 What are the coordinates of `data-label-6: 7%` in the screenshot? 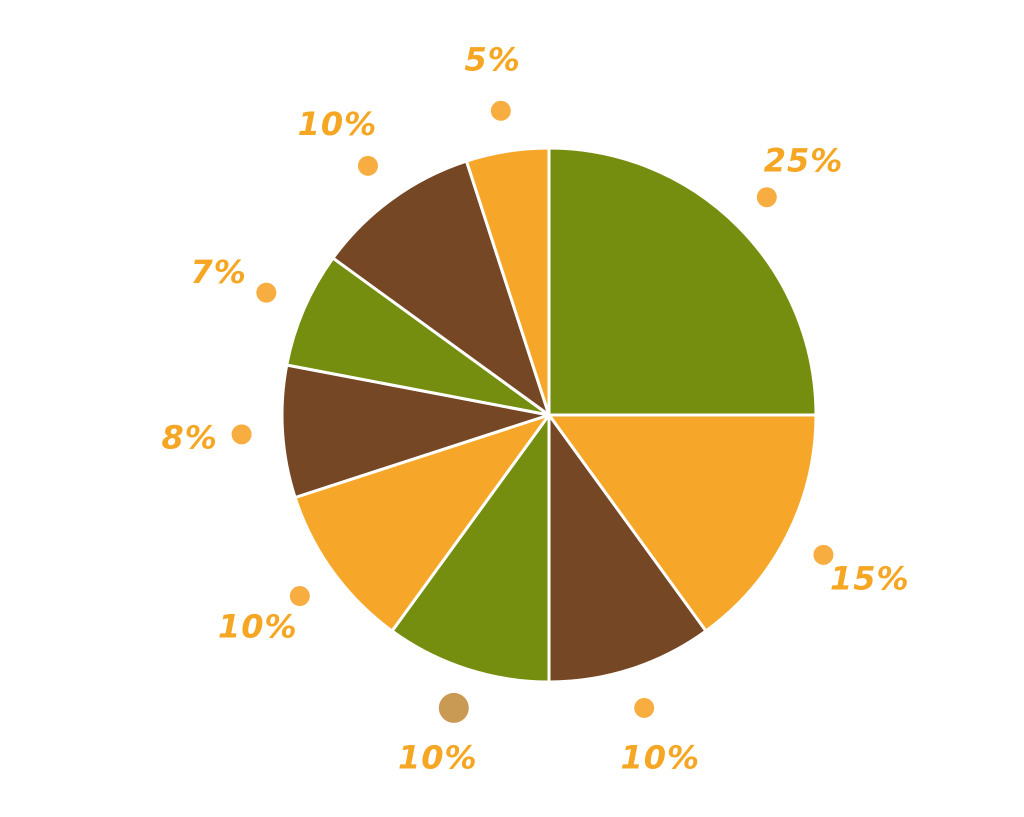 It's located at (218, 272).